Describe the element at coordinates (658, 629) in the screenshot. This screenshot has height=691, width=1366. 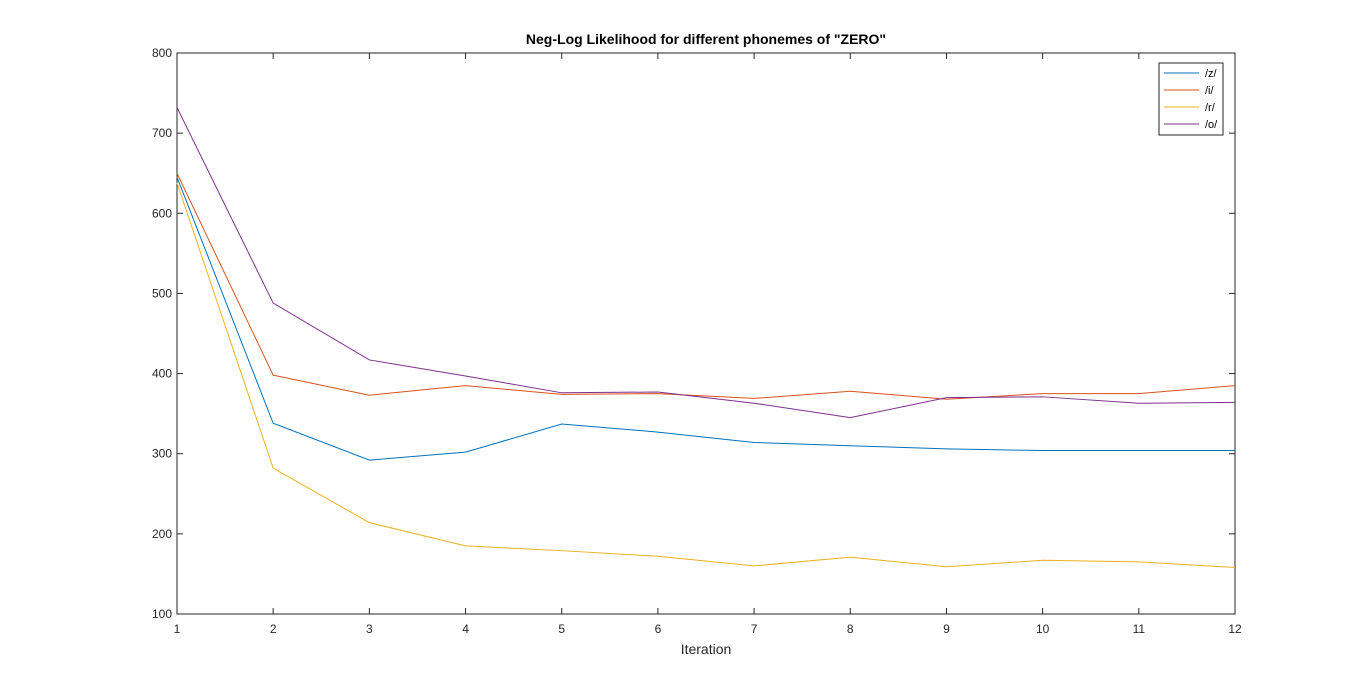
I see `x-tick-label: 6` at that location.